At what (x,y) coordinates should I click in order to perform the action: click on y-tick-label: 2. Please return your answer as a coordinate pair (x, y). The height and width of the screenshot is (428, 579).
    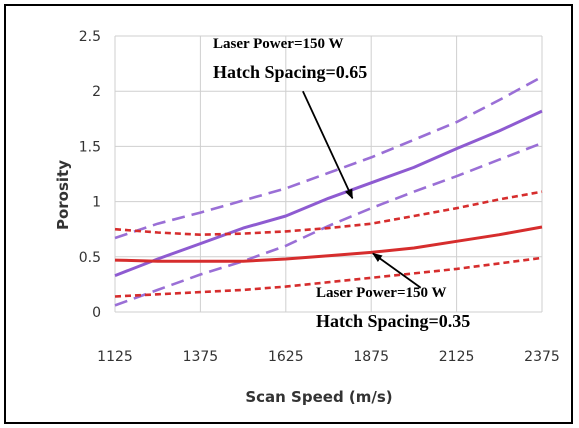
    Looking at the image, I should click on (96, 92).